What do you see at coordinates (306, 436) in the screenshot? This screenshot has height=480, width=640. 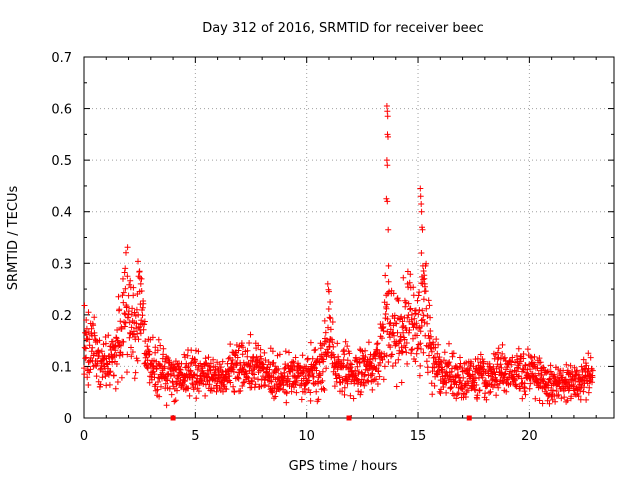 I see `x-tick-label: 10` at bounding box center [306, 436].